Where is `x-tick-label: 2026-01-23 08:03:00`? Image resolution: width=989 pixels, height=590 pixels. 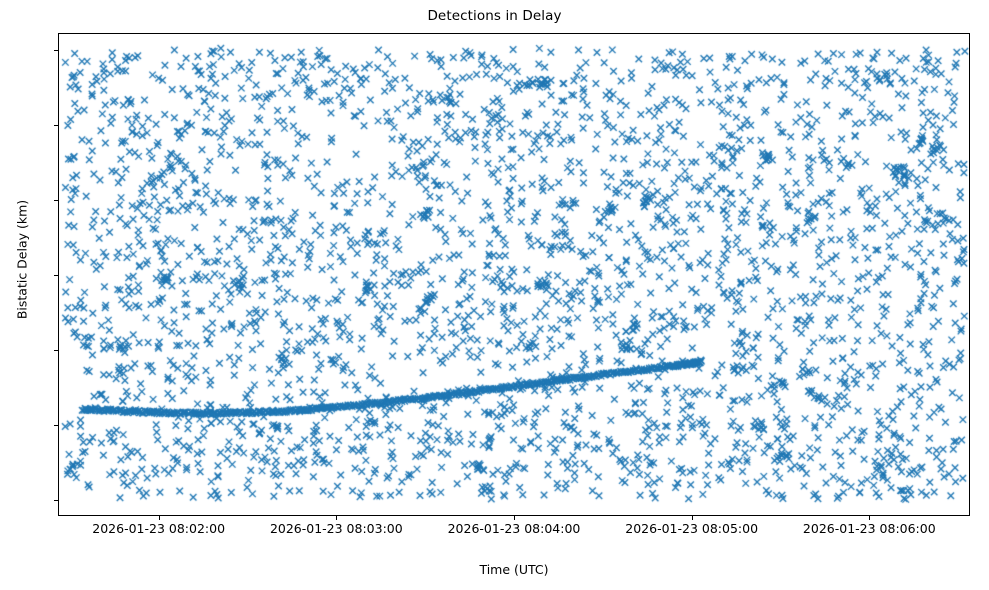
x-tick-label: 2026-01-23 08:03:00 is located at coordinates (336, 528).